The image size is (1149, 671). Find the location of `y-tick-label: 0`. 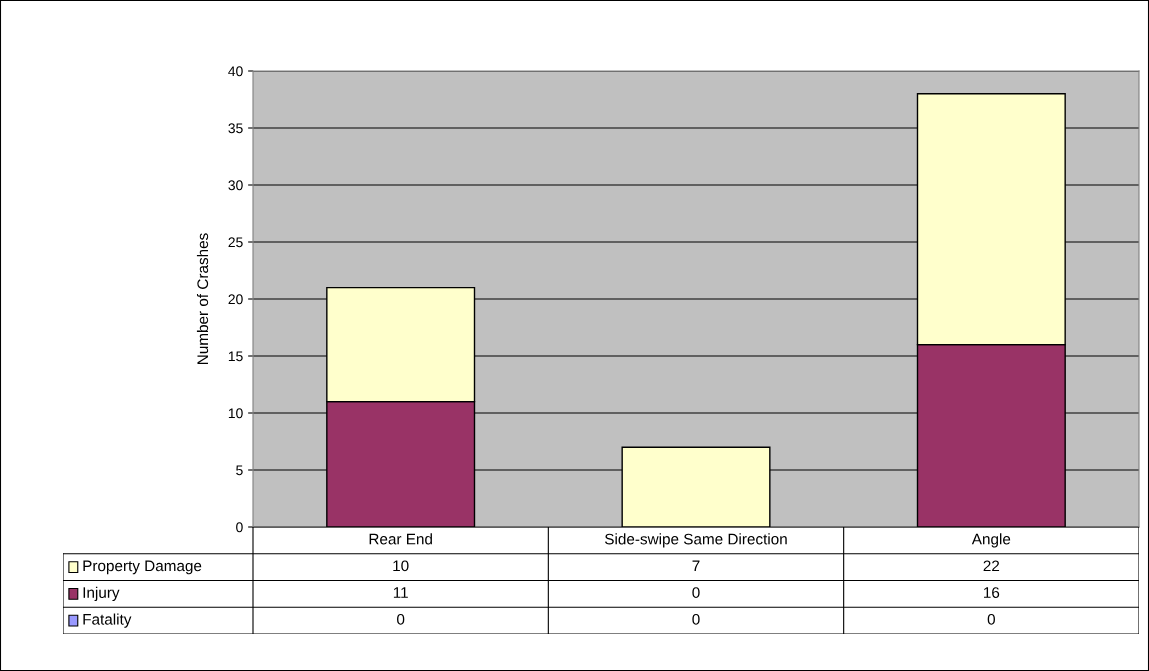

y-tick-label: 0 is located at coordinates (239, 527).